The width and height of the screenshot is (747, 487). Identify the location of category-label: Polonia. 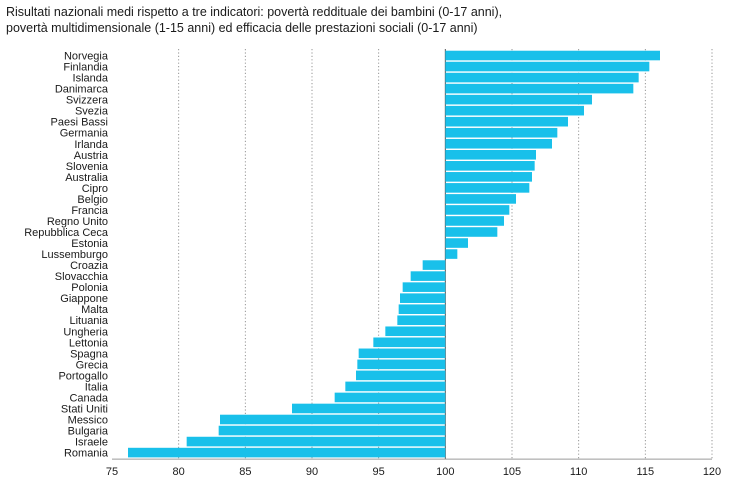
(90, 288).